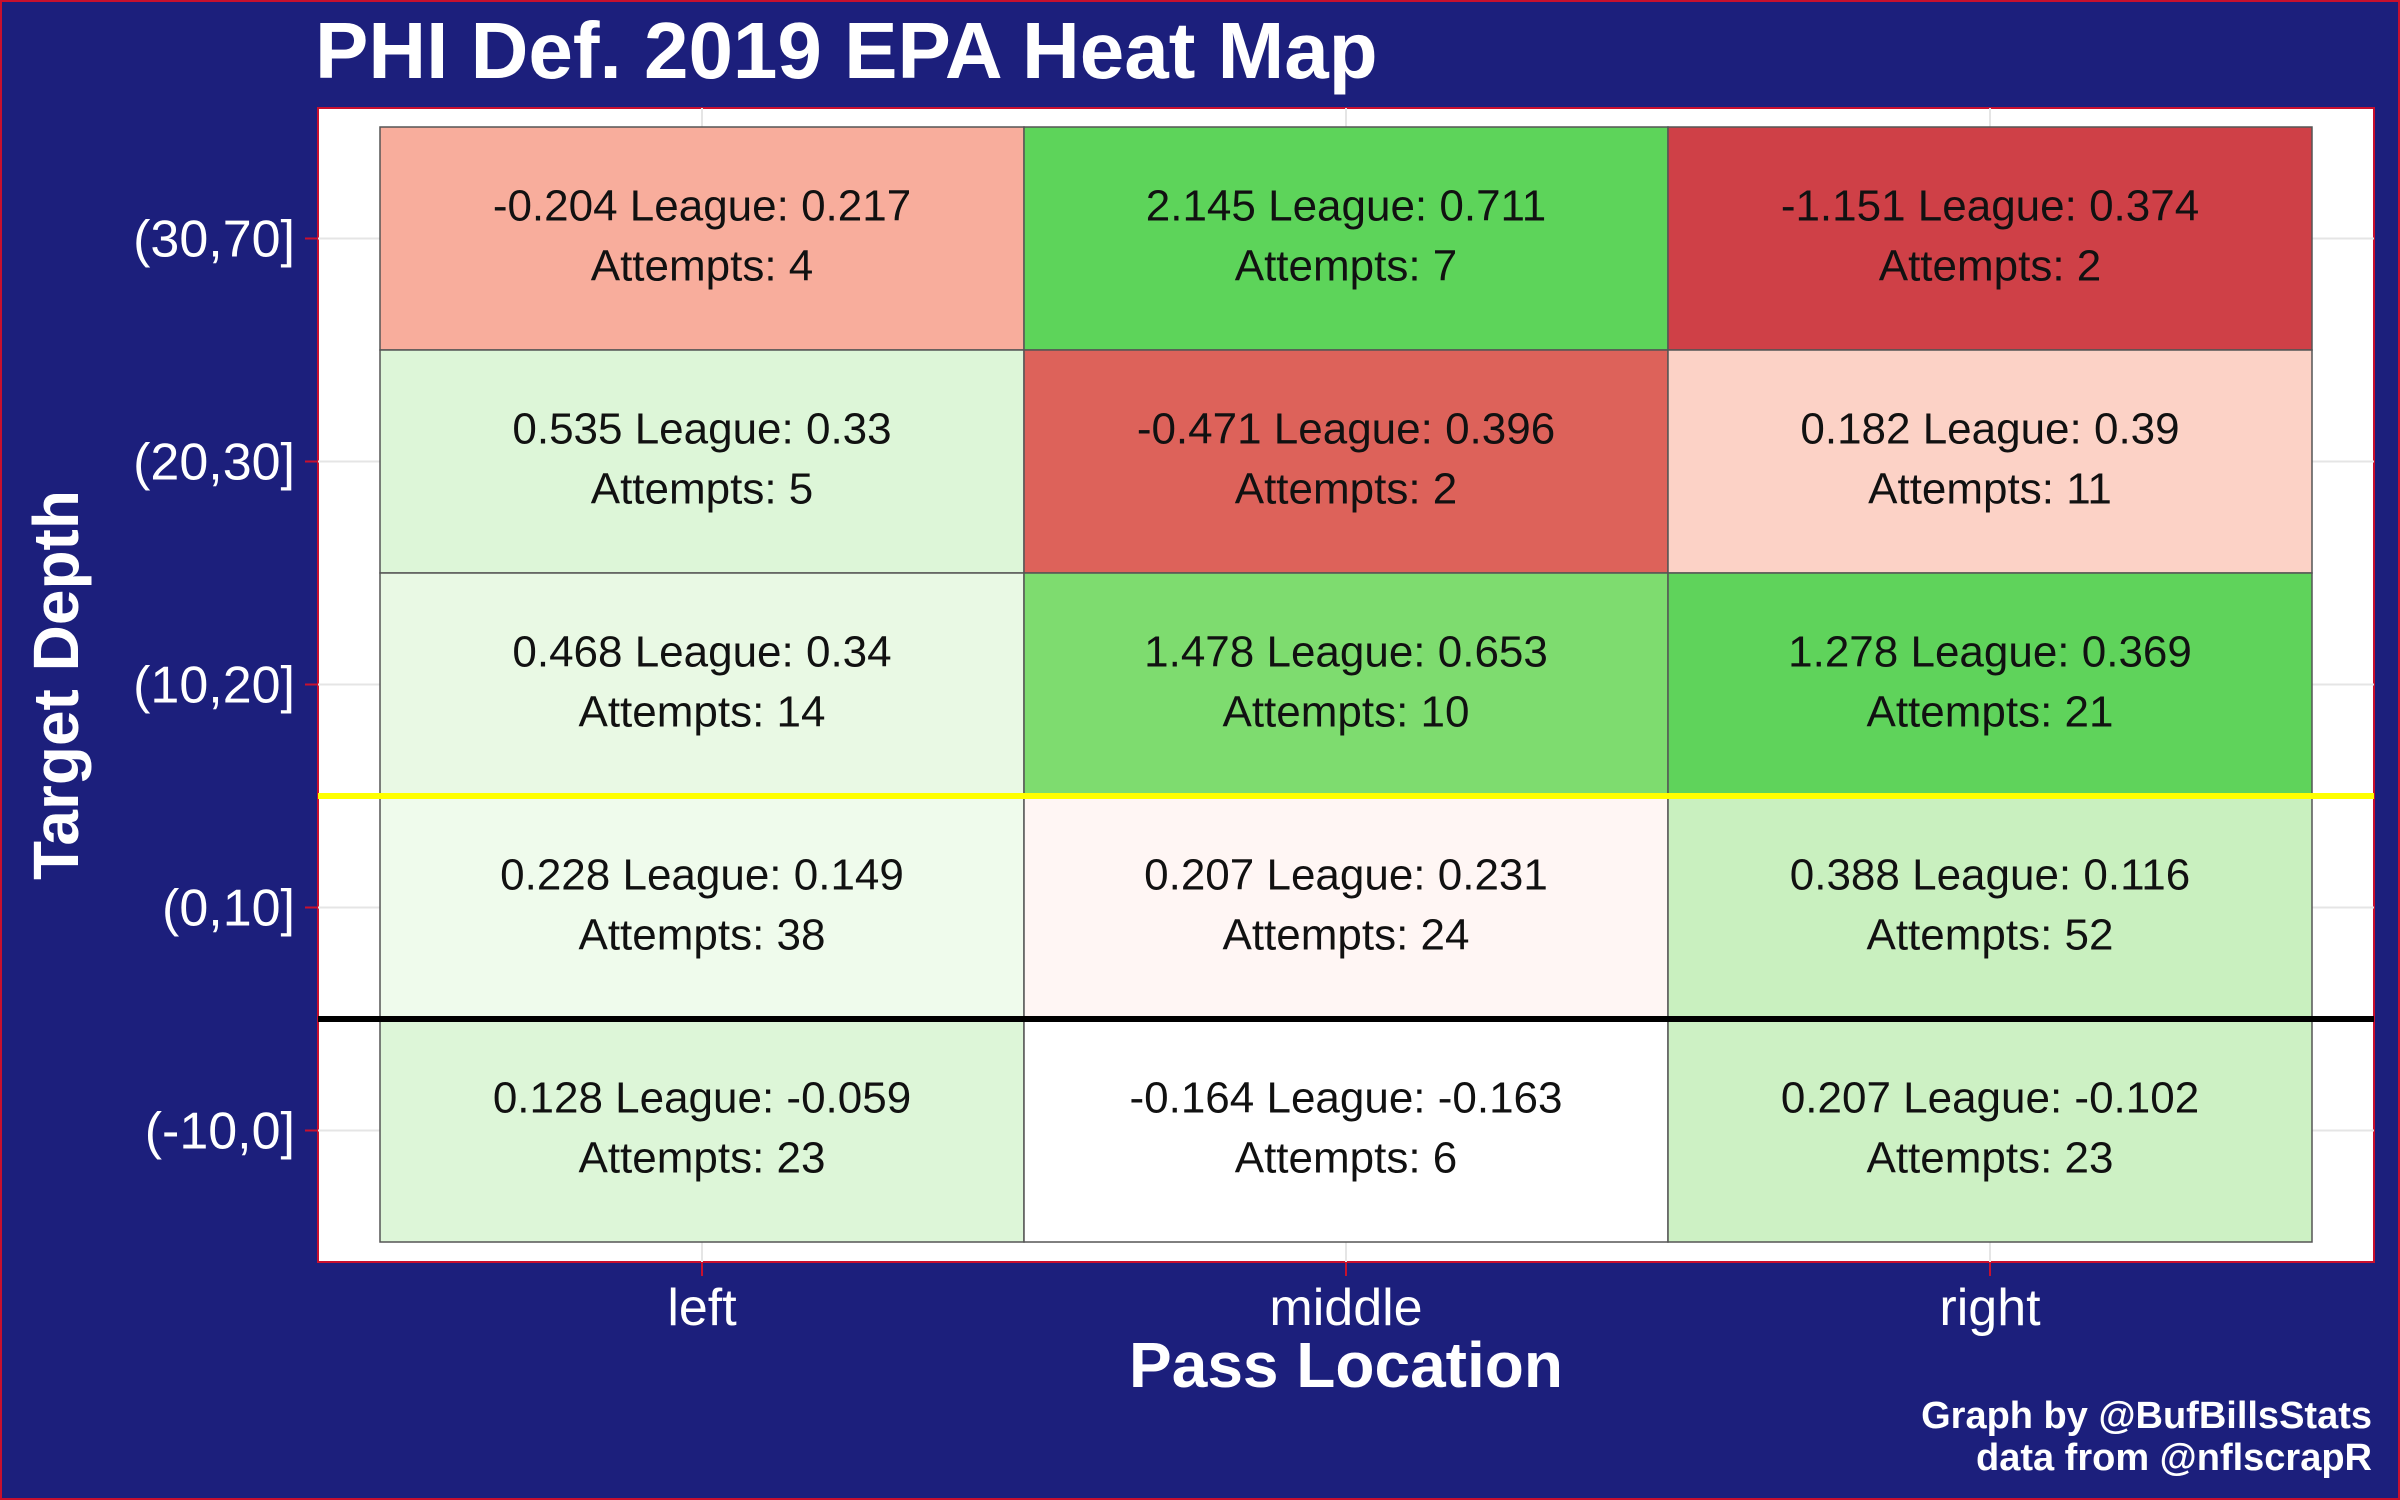  I want to click on cell-attempts-label: Attempts: 52, so click(1989, 935).